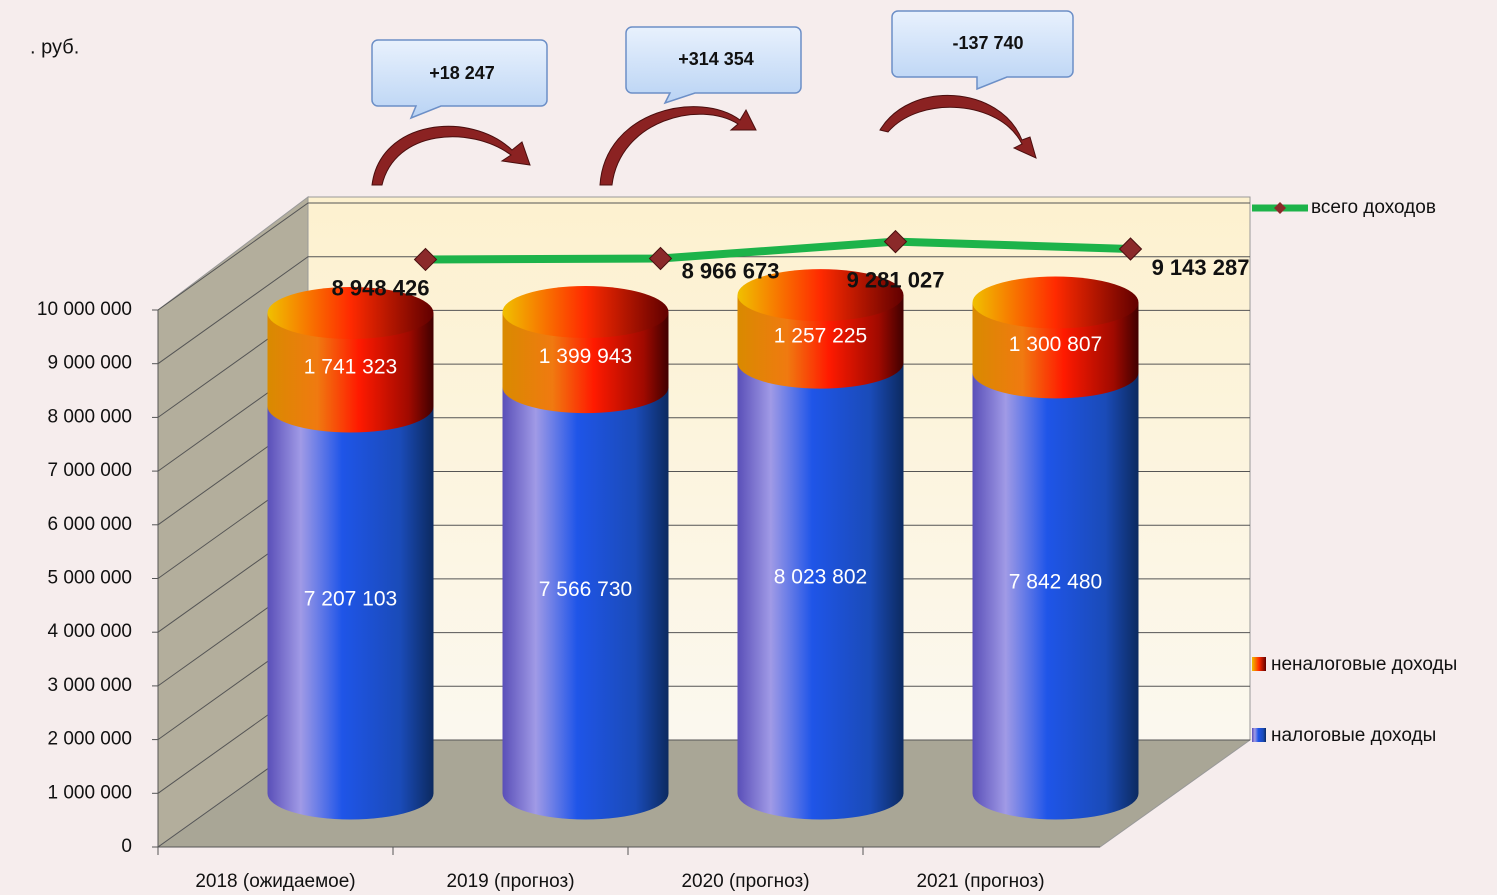 This screenshot has width=1497, height=895. Describe the element at coordinates (1373, 207) in the screenshot. I see `legend-label: всего доходов` at that location.